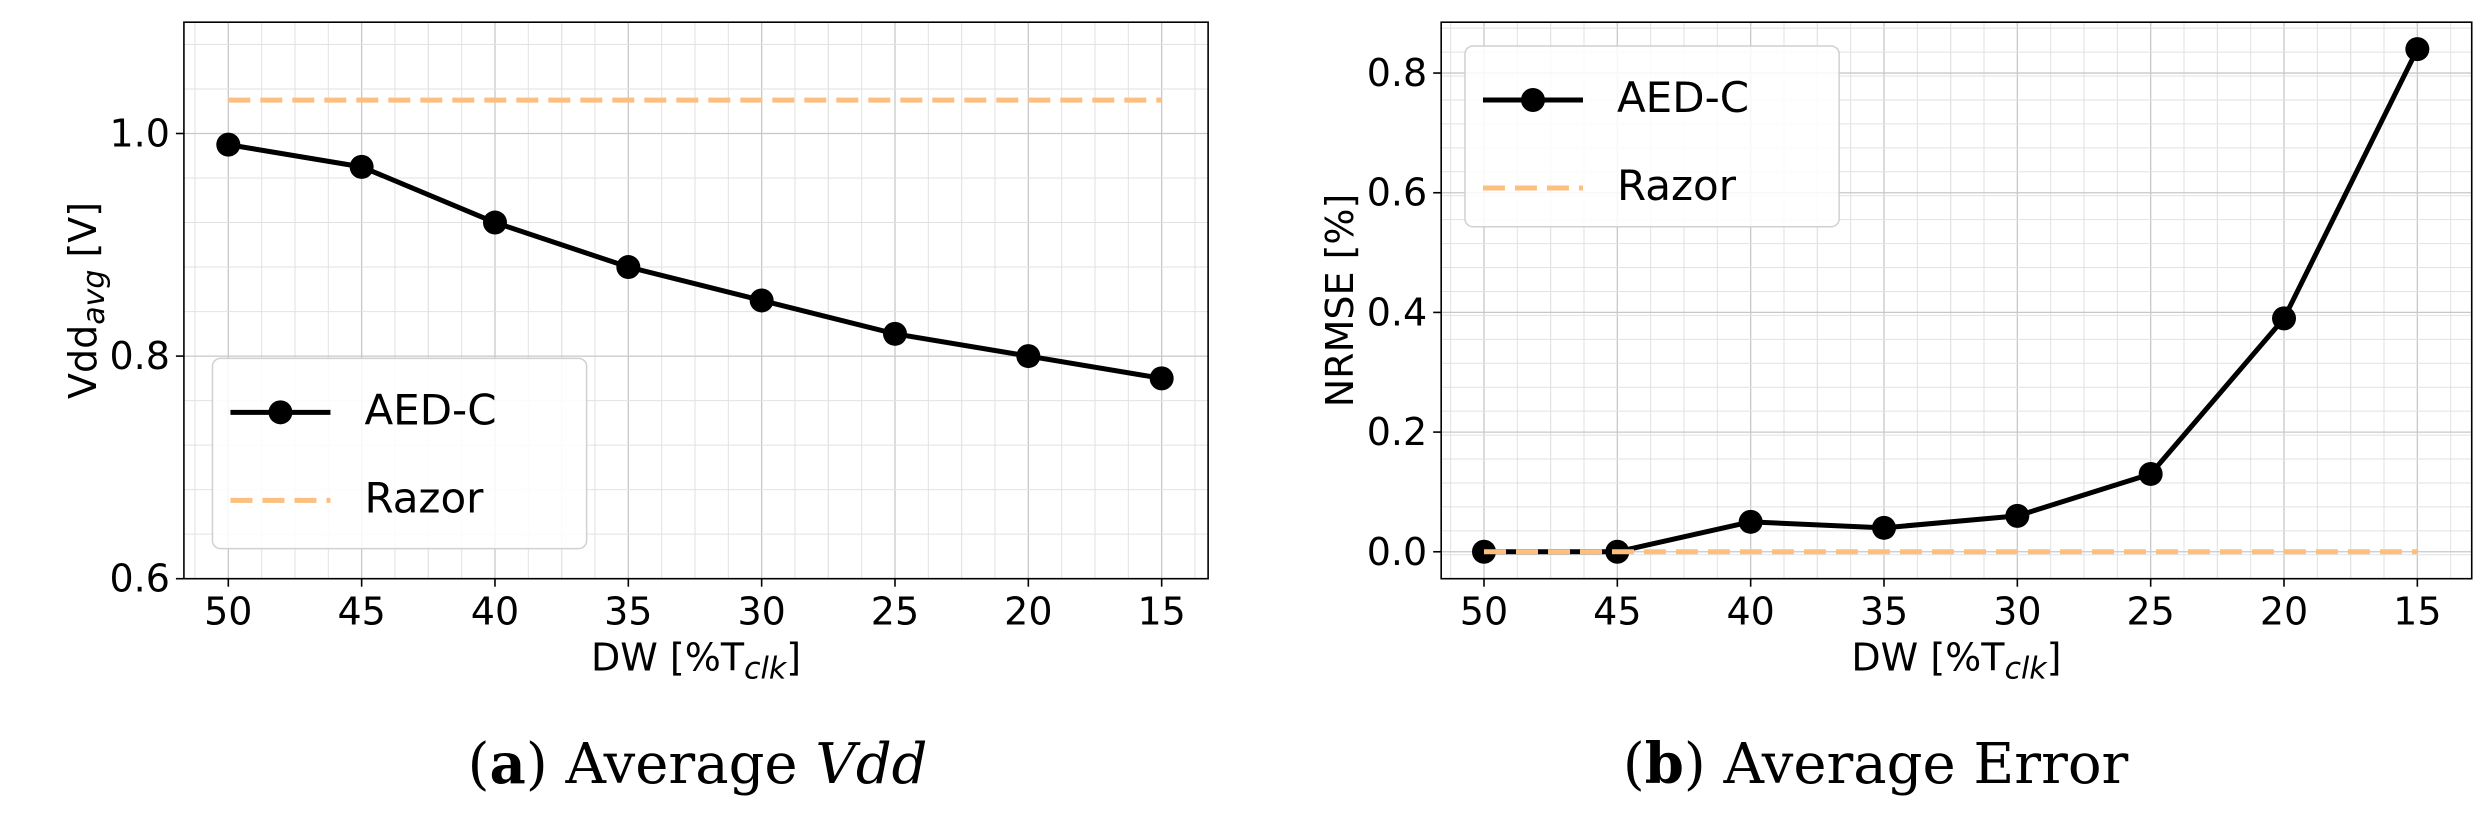 The image size is (2486, 830). Describe the element at coordinates (698, 764) in the screenshot. I see `caption: (a) Average Vdd` at that location.